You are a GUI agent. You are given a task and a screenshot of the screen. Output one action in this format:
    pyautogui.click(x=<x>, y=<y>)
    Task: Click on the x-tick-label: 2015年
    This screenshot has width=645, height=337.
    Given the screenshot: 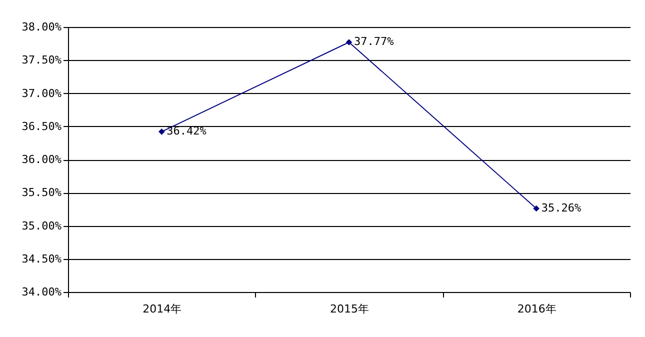 What is the action you would take?
    pyautogui.click(x=349, y=309)
    